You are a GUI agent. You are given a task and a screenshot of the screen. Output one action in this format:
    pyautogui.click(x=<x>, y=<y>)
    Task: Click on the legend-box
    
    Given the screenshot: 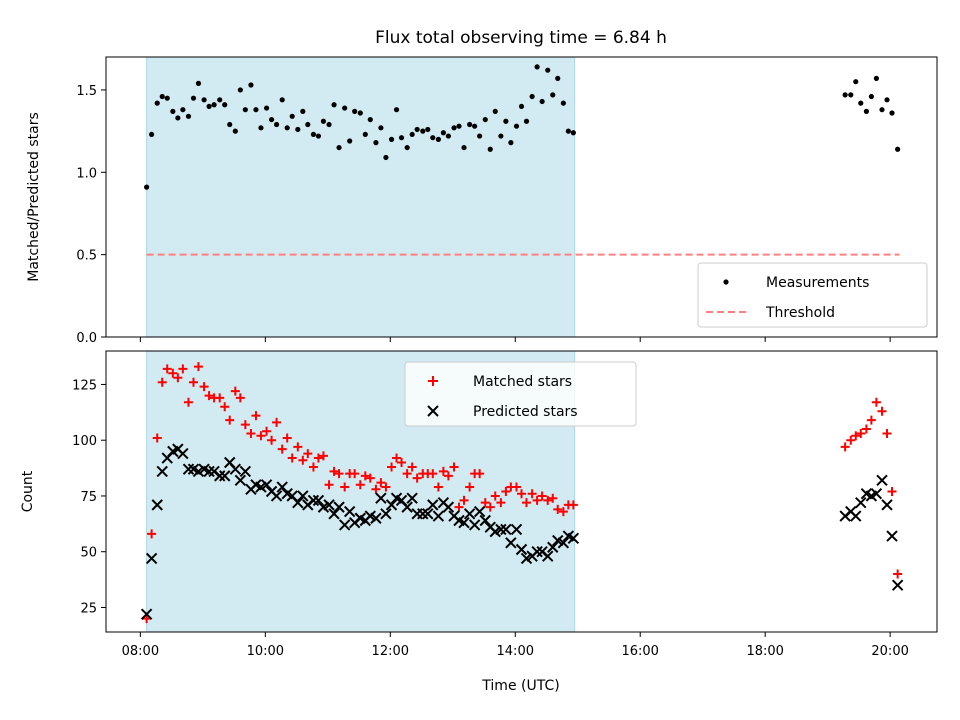 What is the action you would take?
    pyautogui.click(x=812, y=295)
    